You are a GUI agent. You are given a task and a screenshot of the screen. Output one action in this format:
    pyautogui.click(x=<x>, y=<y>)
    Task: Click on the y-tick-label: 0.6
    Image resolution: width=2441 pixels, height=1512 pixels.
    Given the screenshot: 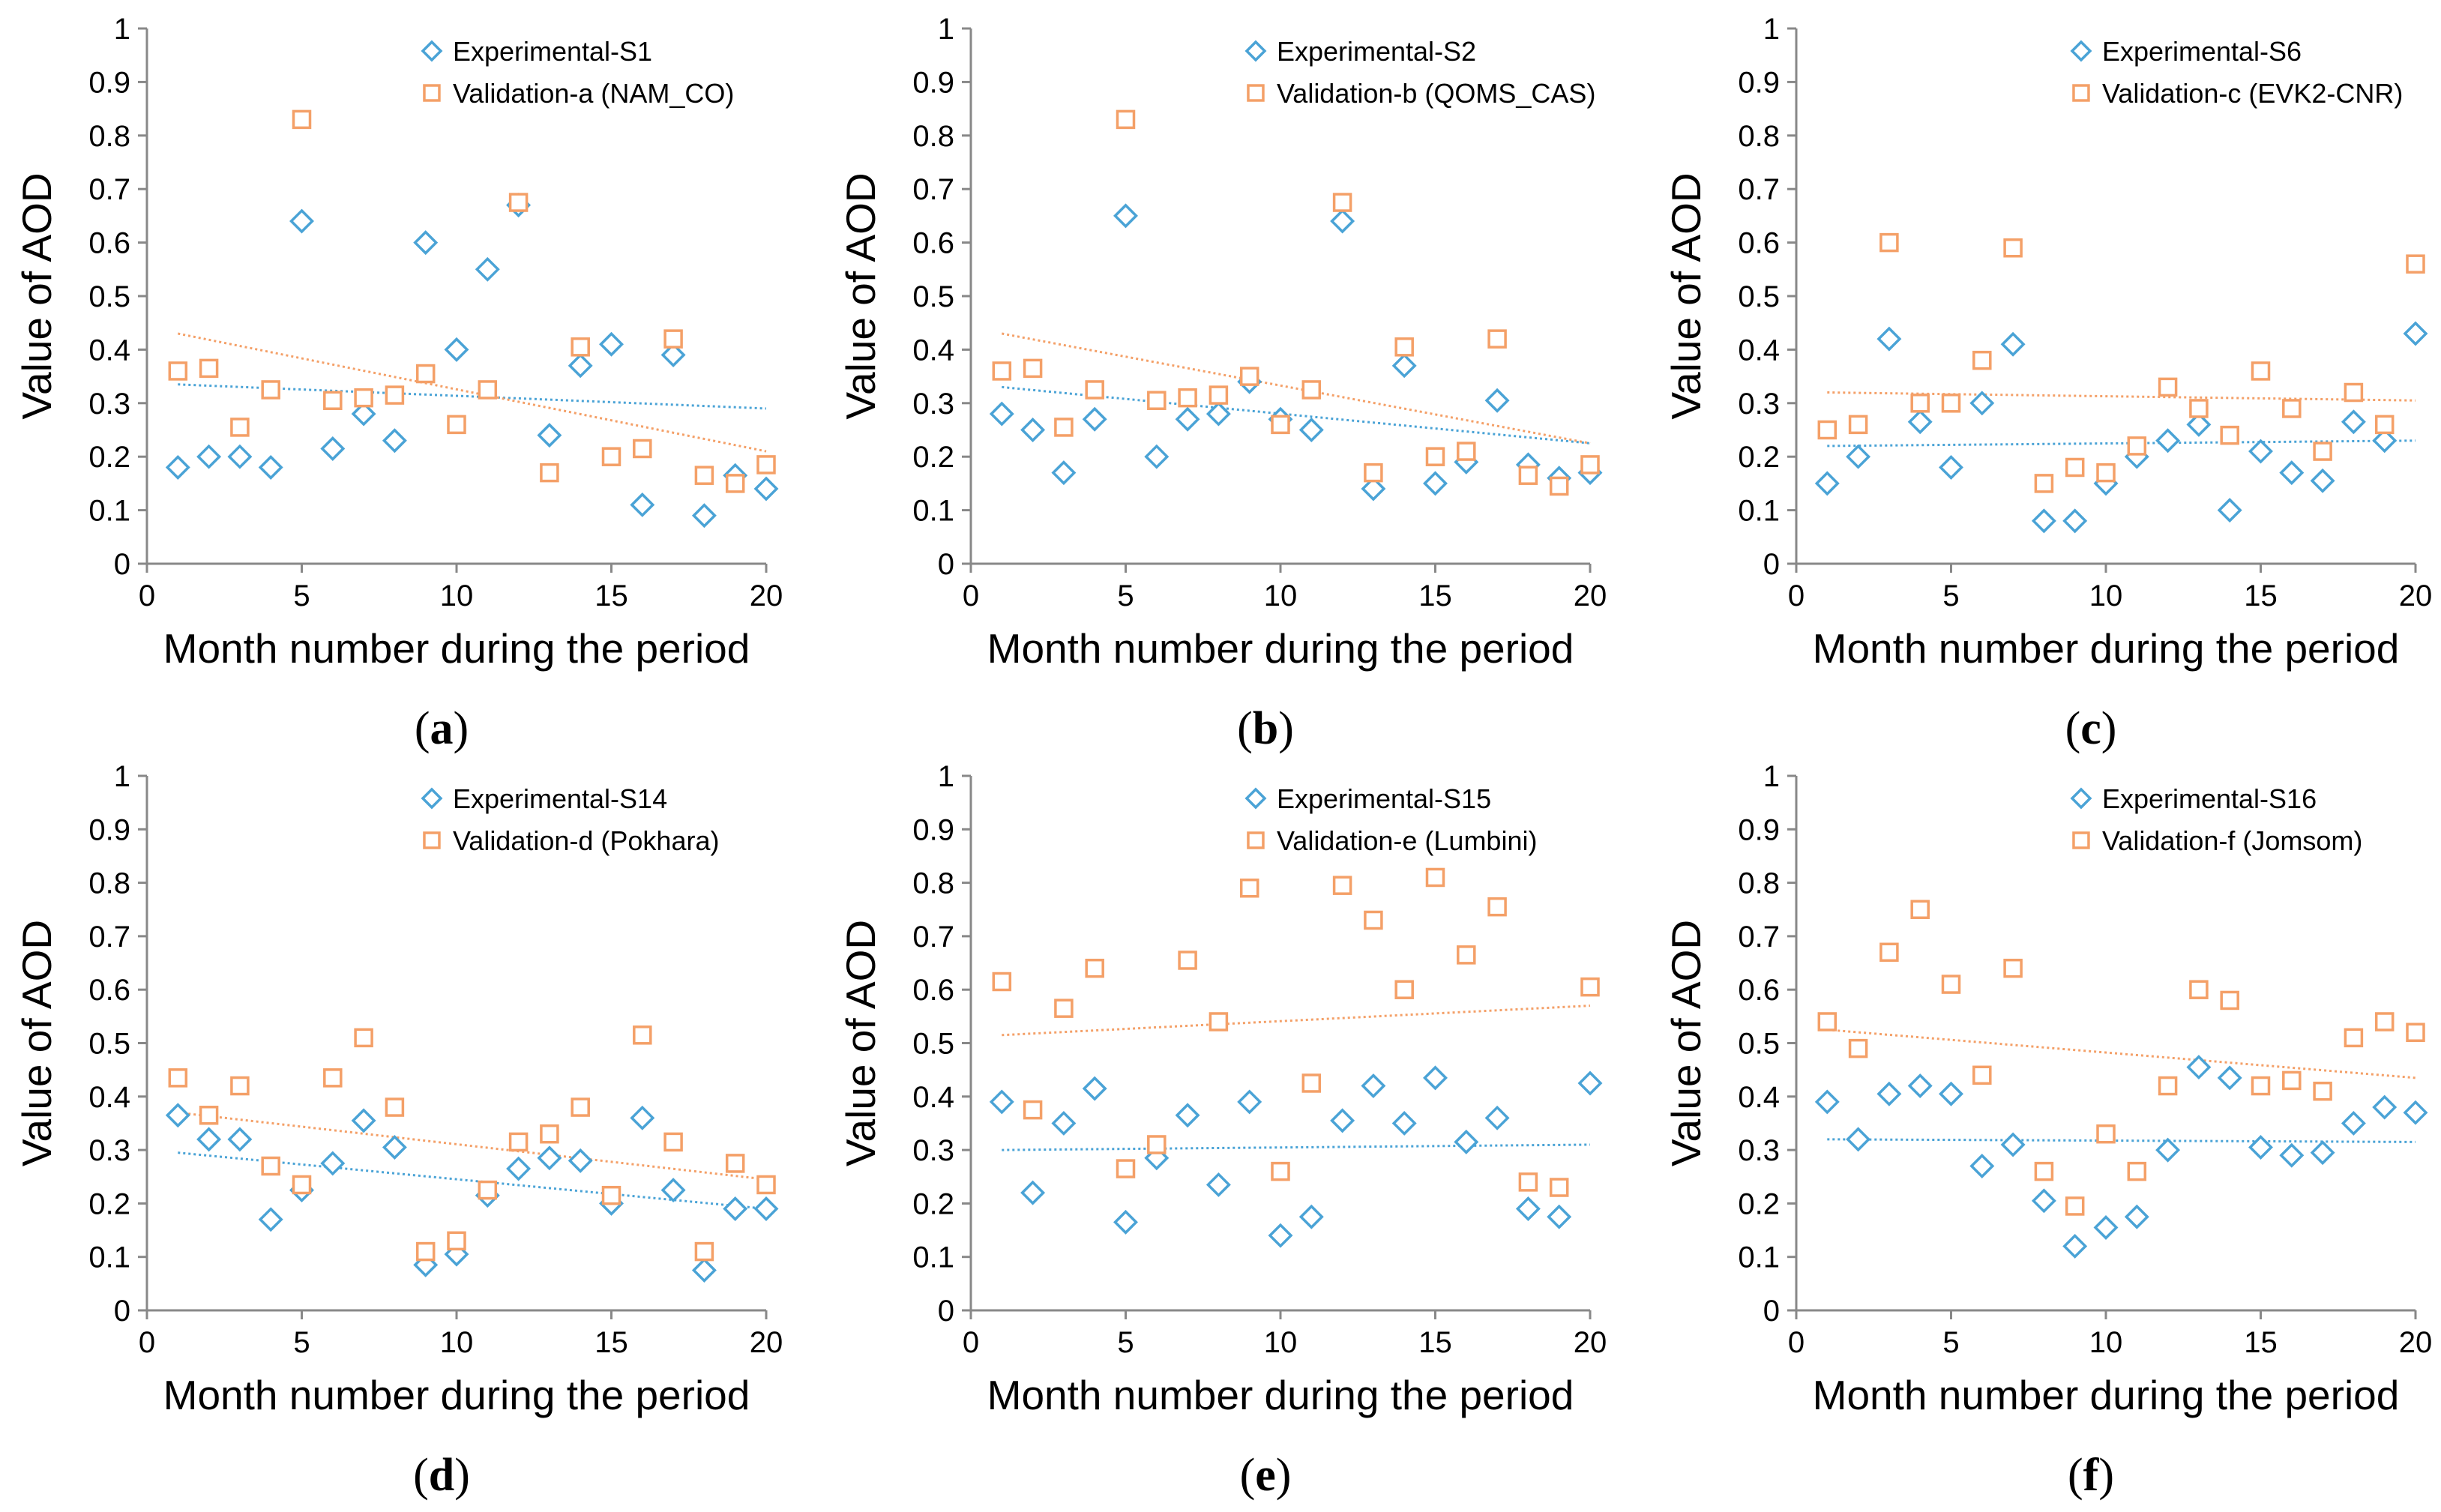 What is the action you would take?
    pyautogui.click(x=1759, y=243)
    